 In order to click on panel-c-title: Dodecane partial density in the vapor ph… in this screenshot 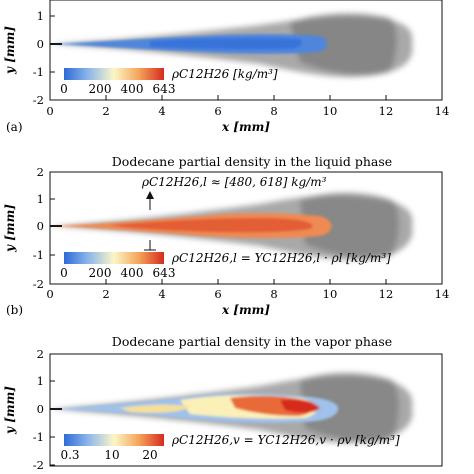, I will do `click(252, 341)`.